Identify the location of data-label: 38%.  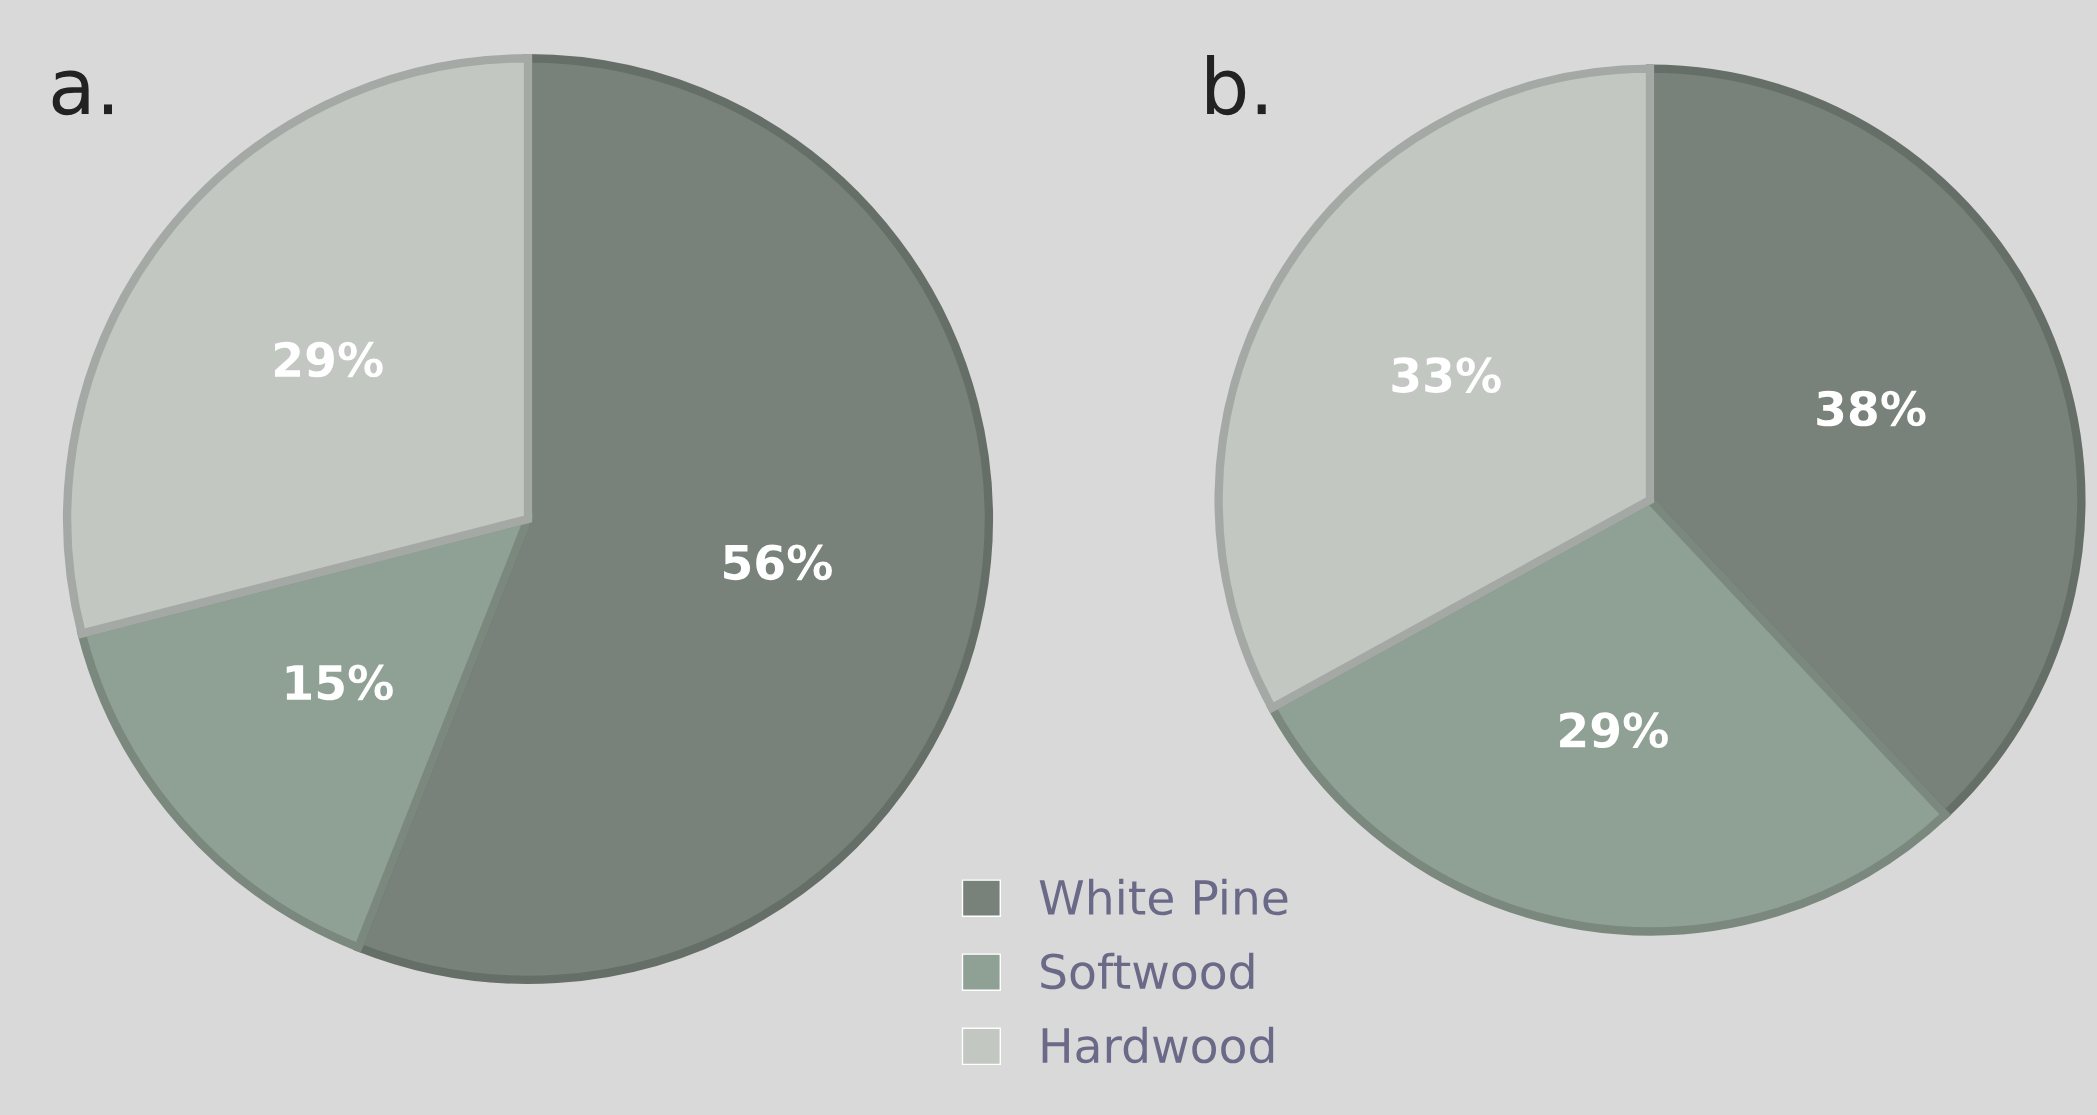
(1871, 408).